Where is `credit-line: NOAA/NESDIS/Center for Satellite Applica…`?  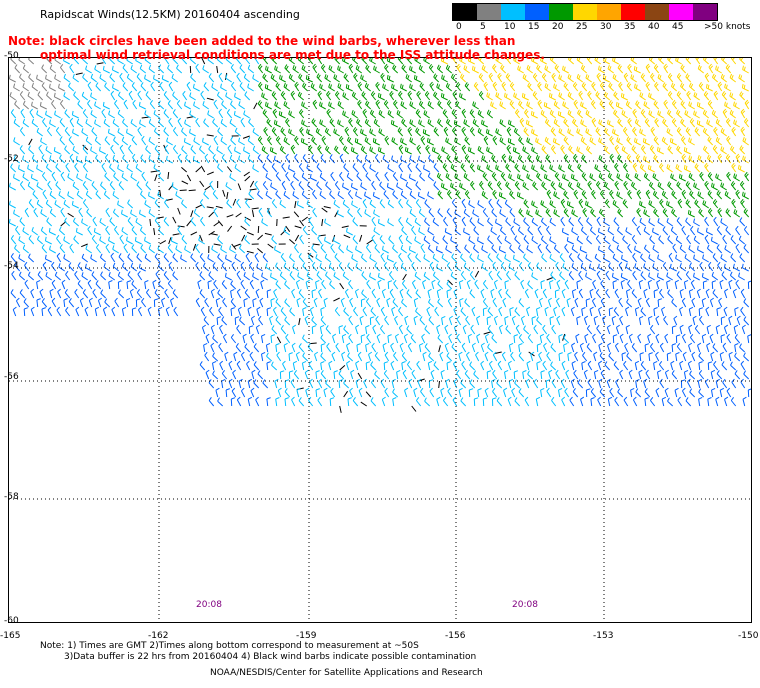
credit-line: NOAA/NESDIS/Center for Satellite Applica… is located at coordinates (346, 673).